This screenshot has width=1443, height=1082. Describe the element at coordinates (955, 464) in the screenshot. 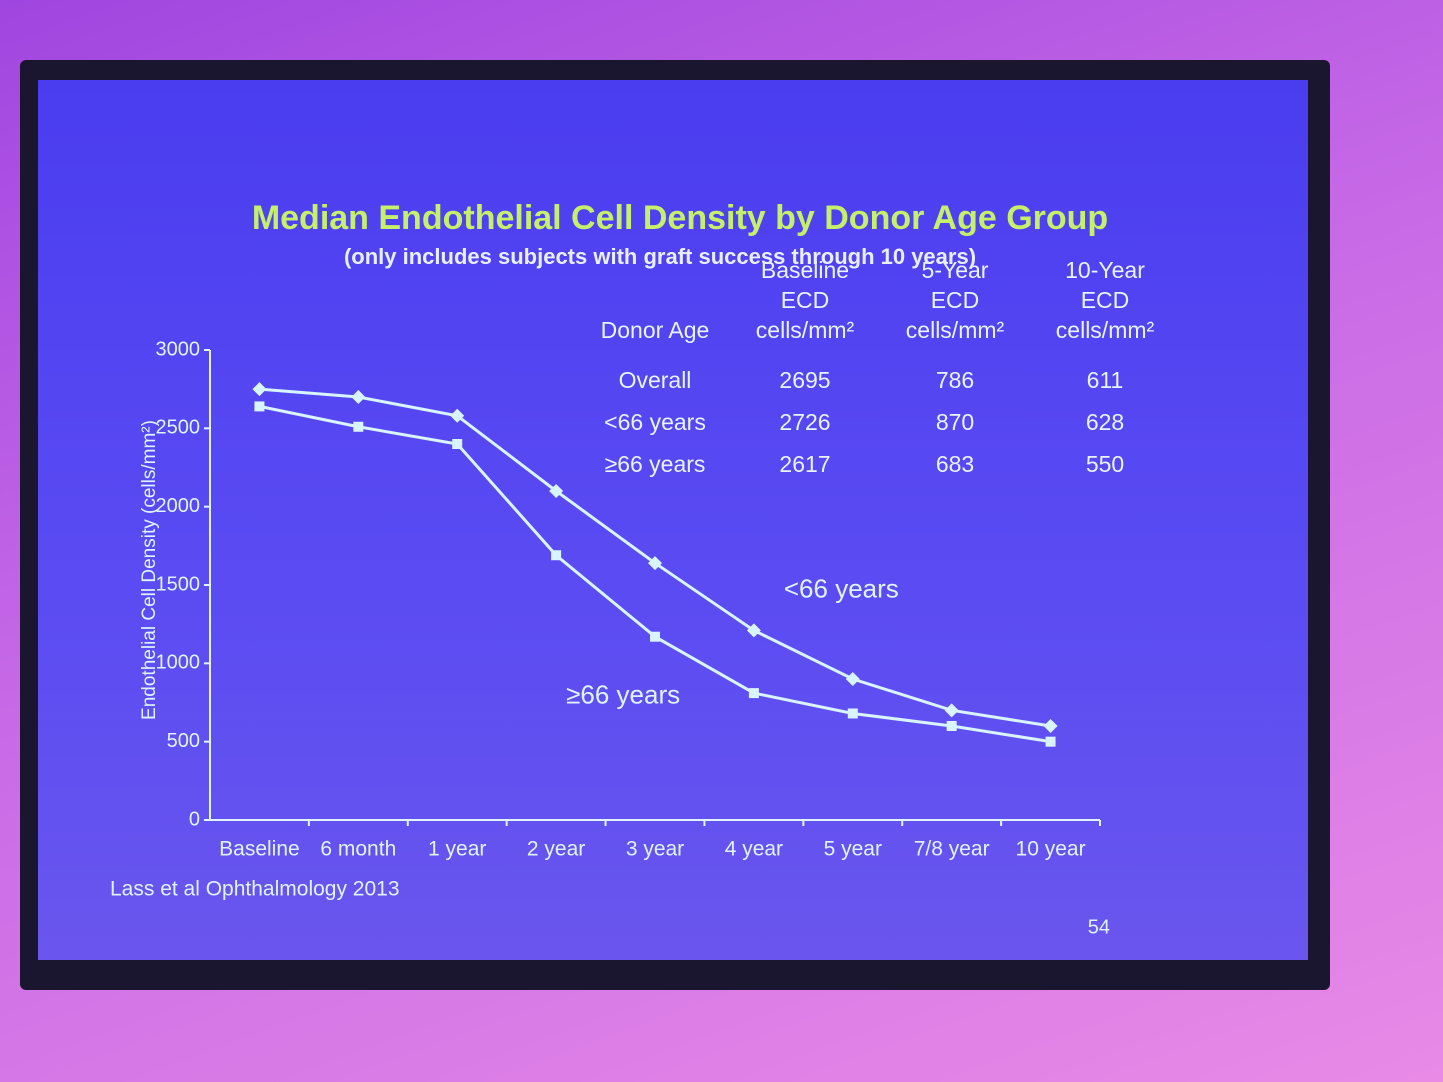

I see `table-cell: 683` at that location.